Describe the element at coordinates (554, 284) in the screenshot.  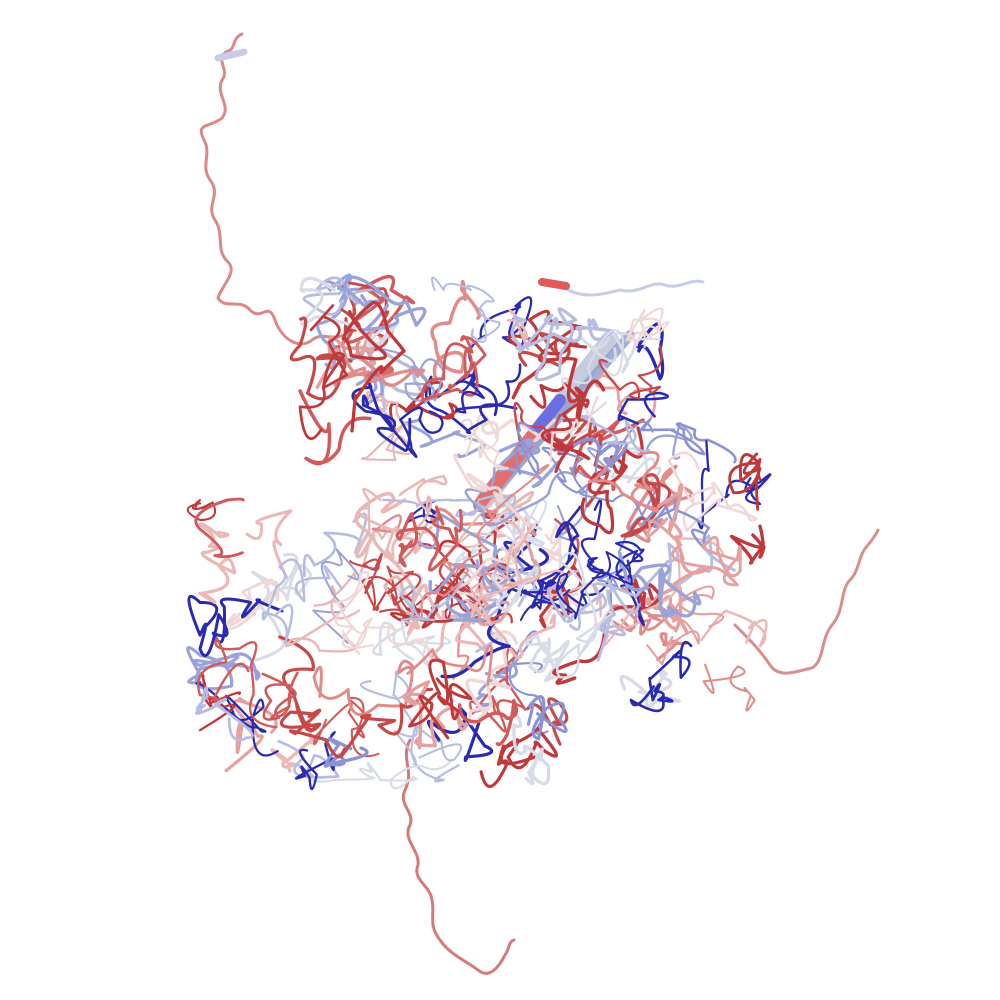
I see `helix-small` at that location.